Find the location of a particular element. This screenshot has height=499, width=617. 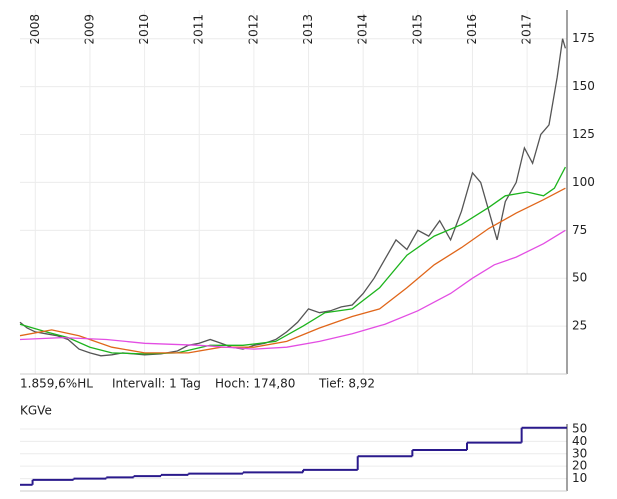

y-tick-label: 20 is located at coordinates (579, 466).